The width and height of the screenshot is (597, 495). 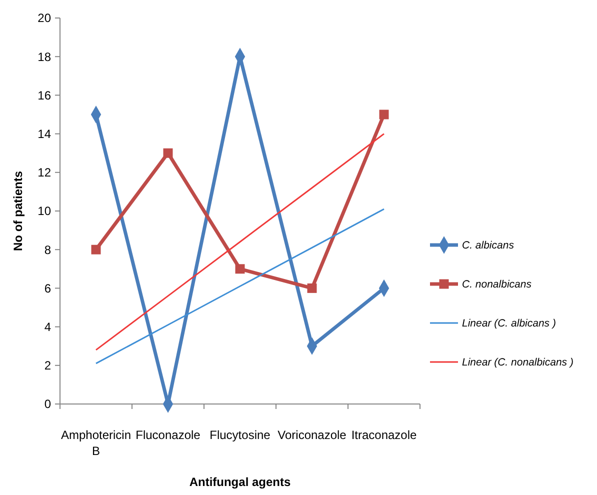 I want to click on x-axis-title: Antifungal agents, so click(x=240, y=482).